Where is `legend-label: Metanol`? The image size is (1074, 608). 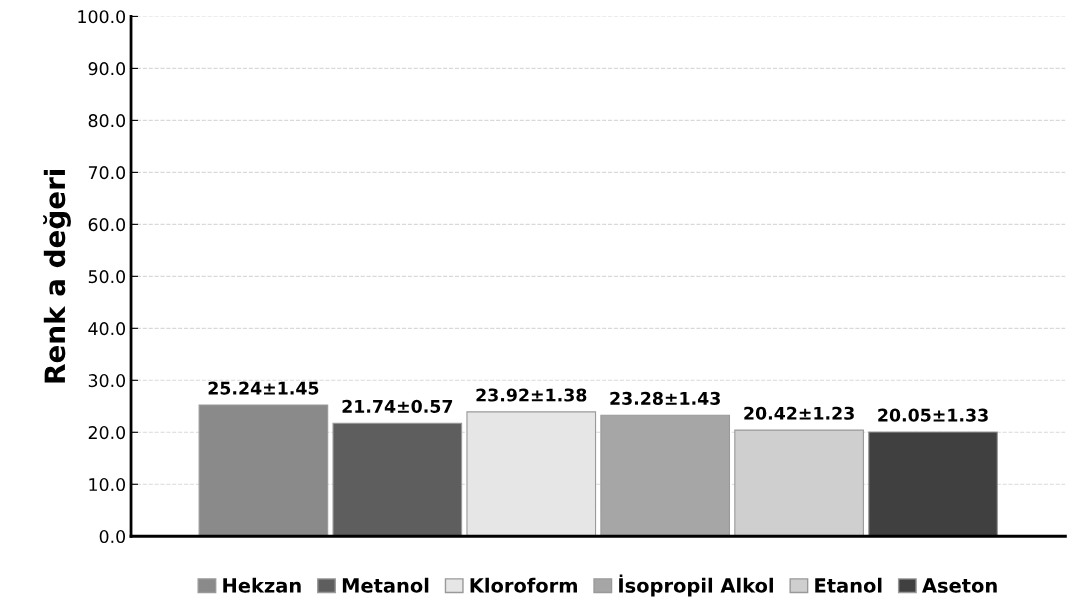
legend-label: Metanol is located at coordinates (385, 585).